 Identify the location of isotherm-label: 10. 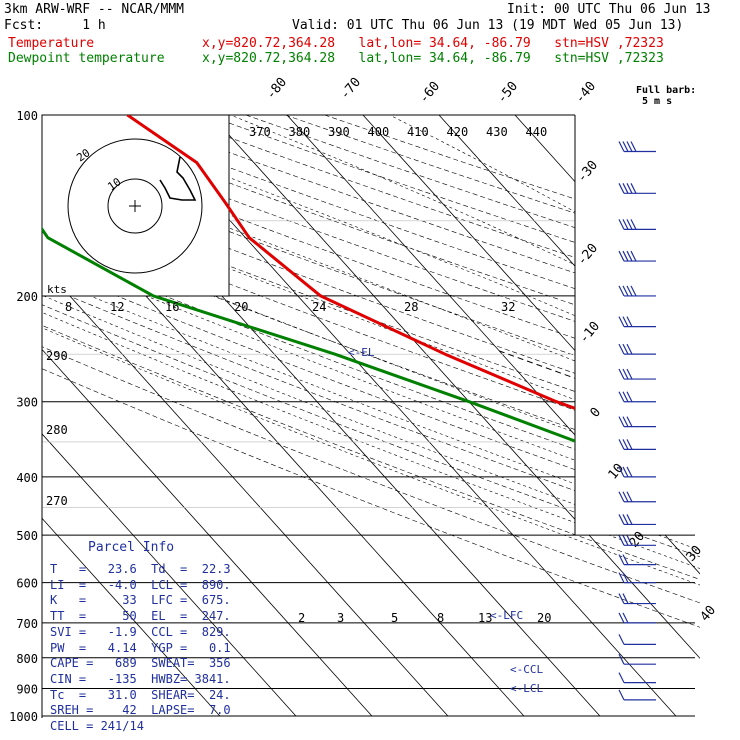
(617, 472).